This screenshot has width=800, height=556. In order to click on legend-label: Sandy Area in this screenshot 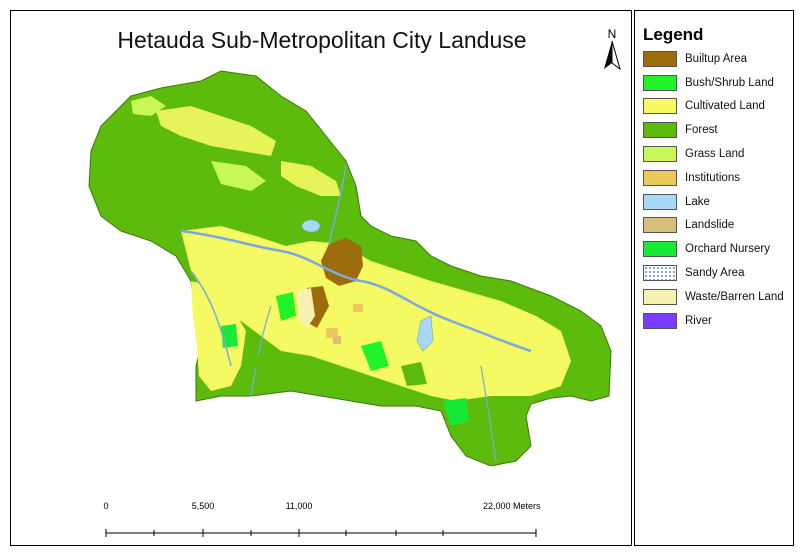, I will do `click(715, 273)`.